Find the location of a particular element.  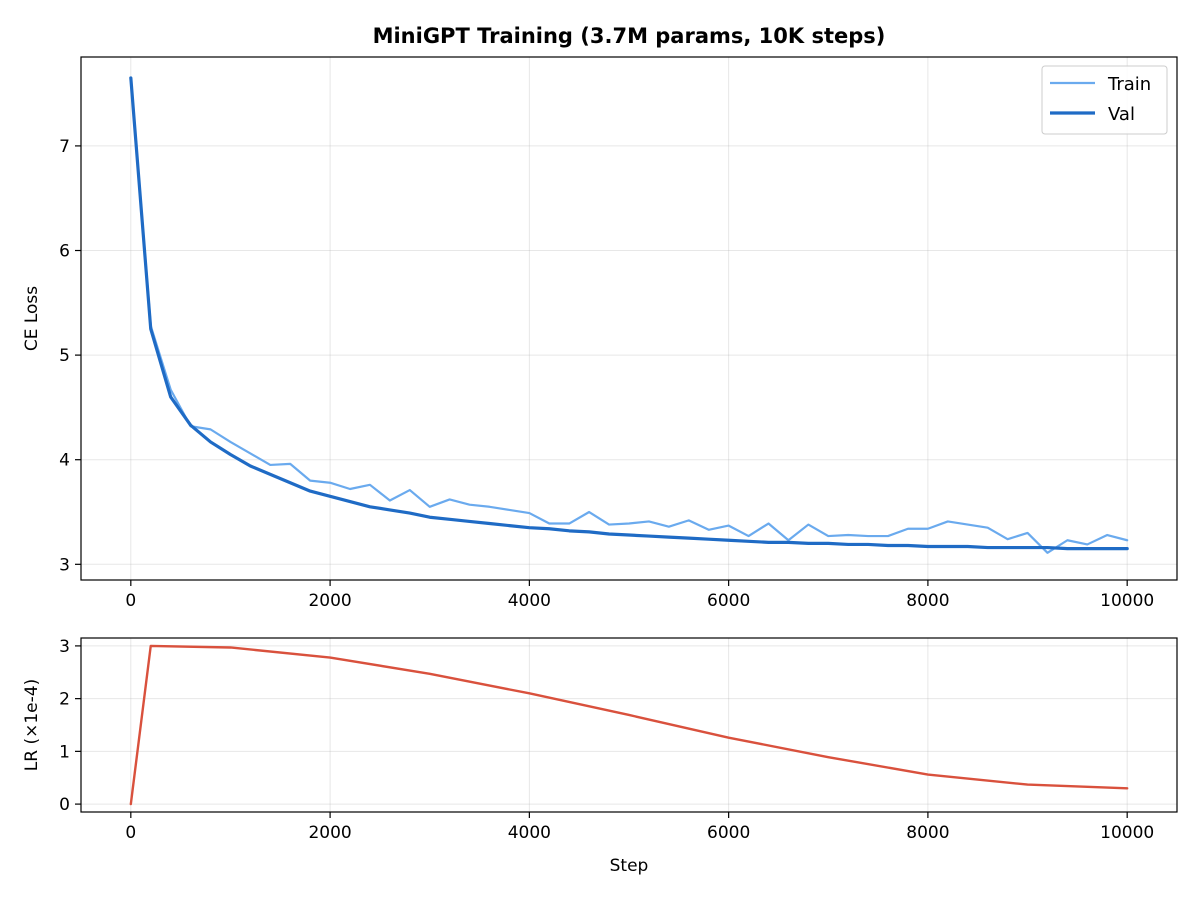

y-tick-label: 5 is located at coordinates (64, 356).